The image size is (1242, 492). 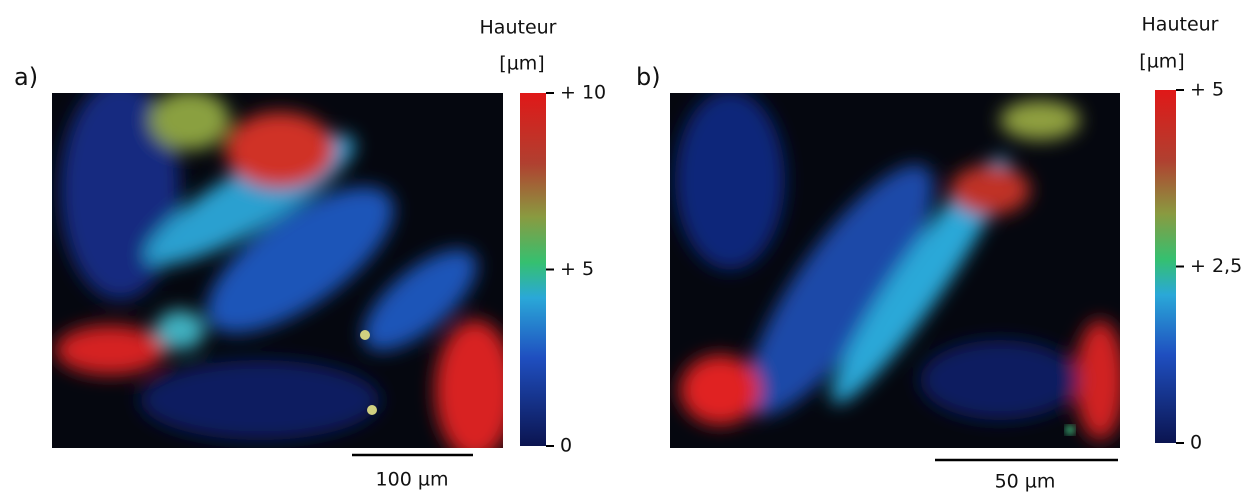 What do you see at coordinates (533, 269) in the screenshot?
I see `colorbar-a` at bounding box center [533, 269].